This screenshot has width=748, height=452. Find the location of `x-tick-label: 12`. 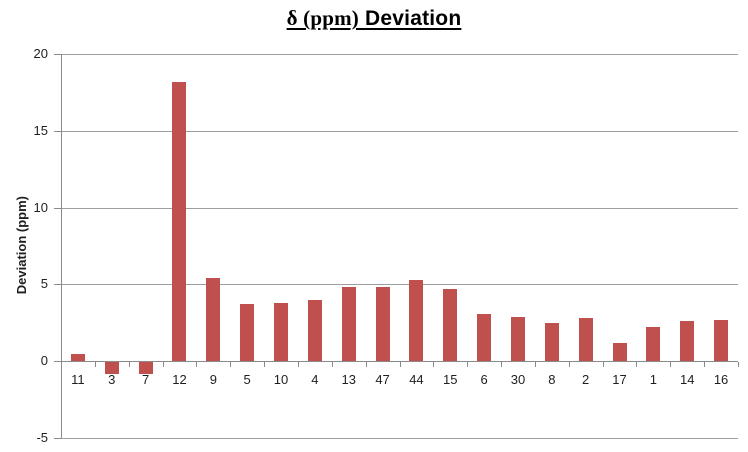

x-tick-label: 12 is located at coordinates (179, 380).